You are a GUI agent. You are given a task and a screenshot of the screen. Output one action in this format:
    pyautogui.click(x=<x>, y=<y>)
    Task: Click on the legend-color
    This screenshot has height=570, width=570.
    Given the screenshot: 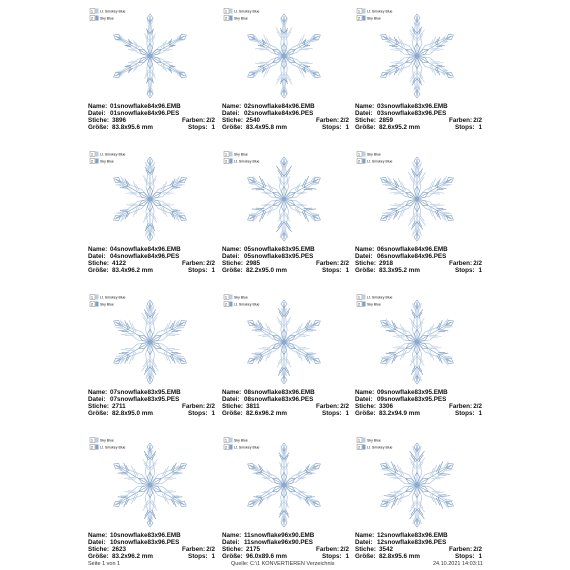 What is the action you would take?
    pyautogui.click(x=231, y=447)
    